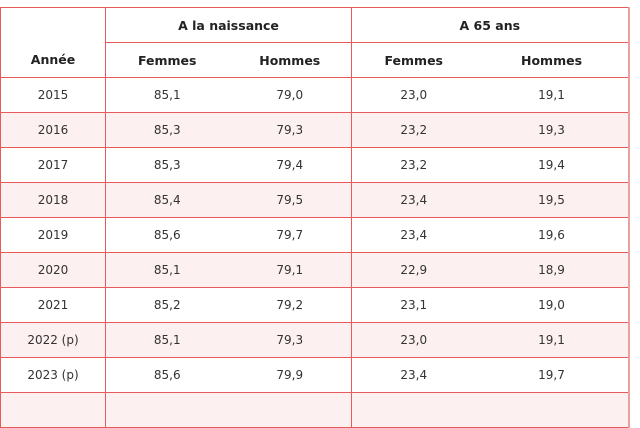 This screenshot has height=428, width=640. What do you see at coordinates (53, 95) in the screenshot?
I see `year-cell: 2015` at bounding box center [53, 95].